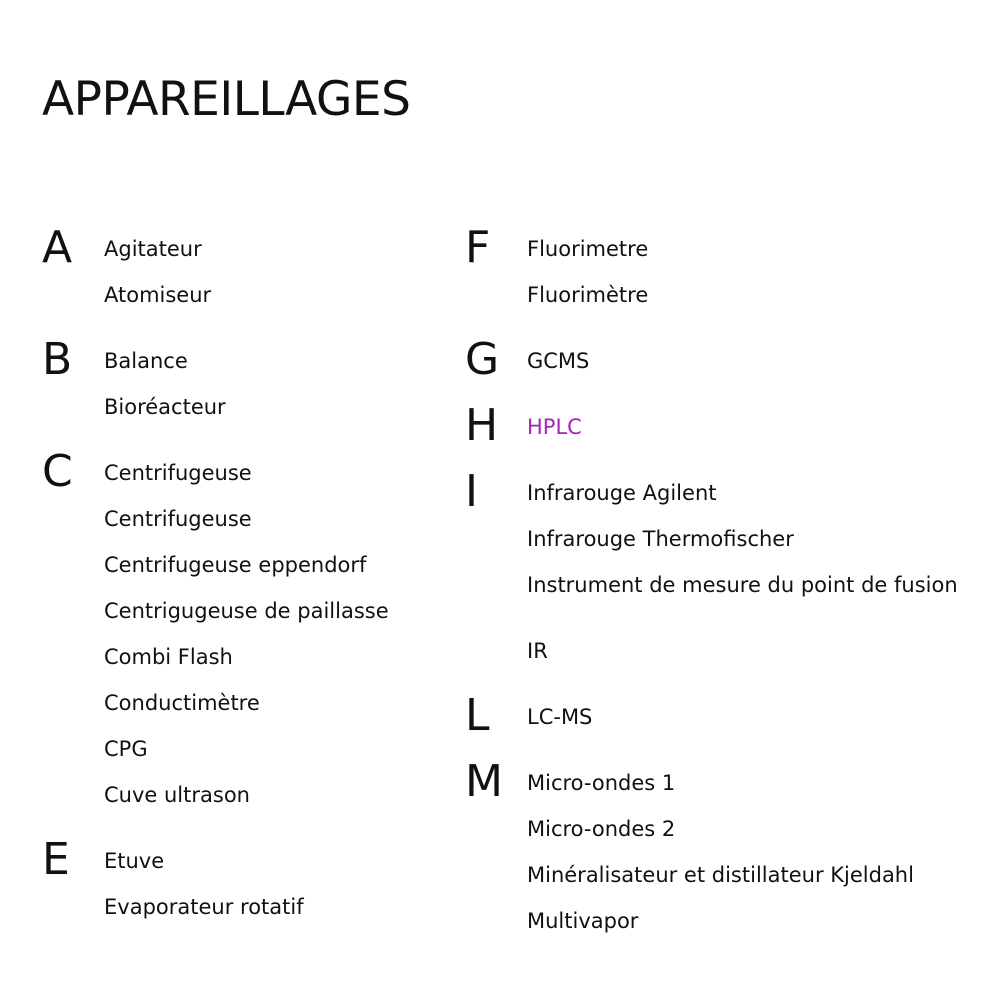  I want to click on letter-group-b: B Balance Bioréacteur, so click(215, 394).